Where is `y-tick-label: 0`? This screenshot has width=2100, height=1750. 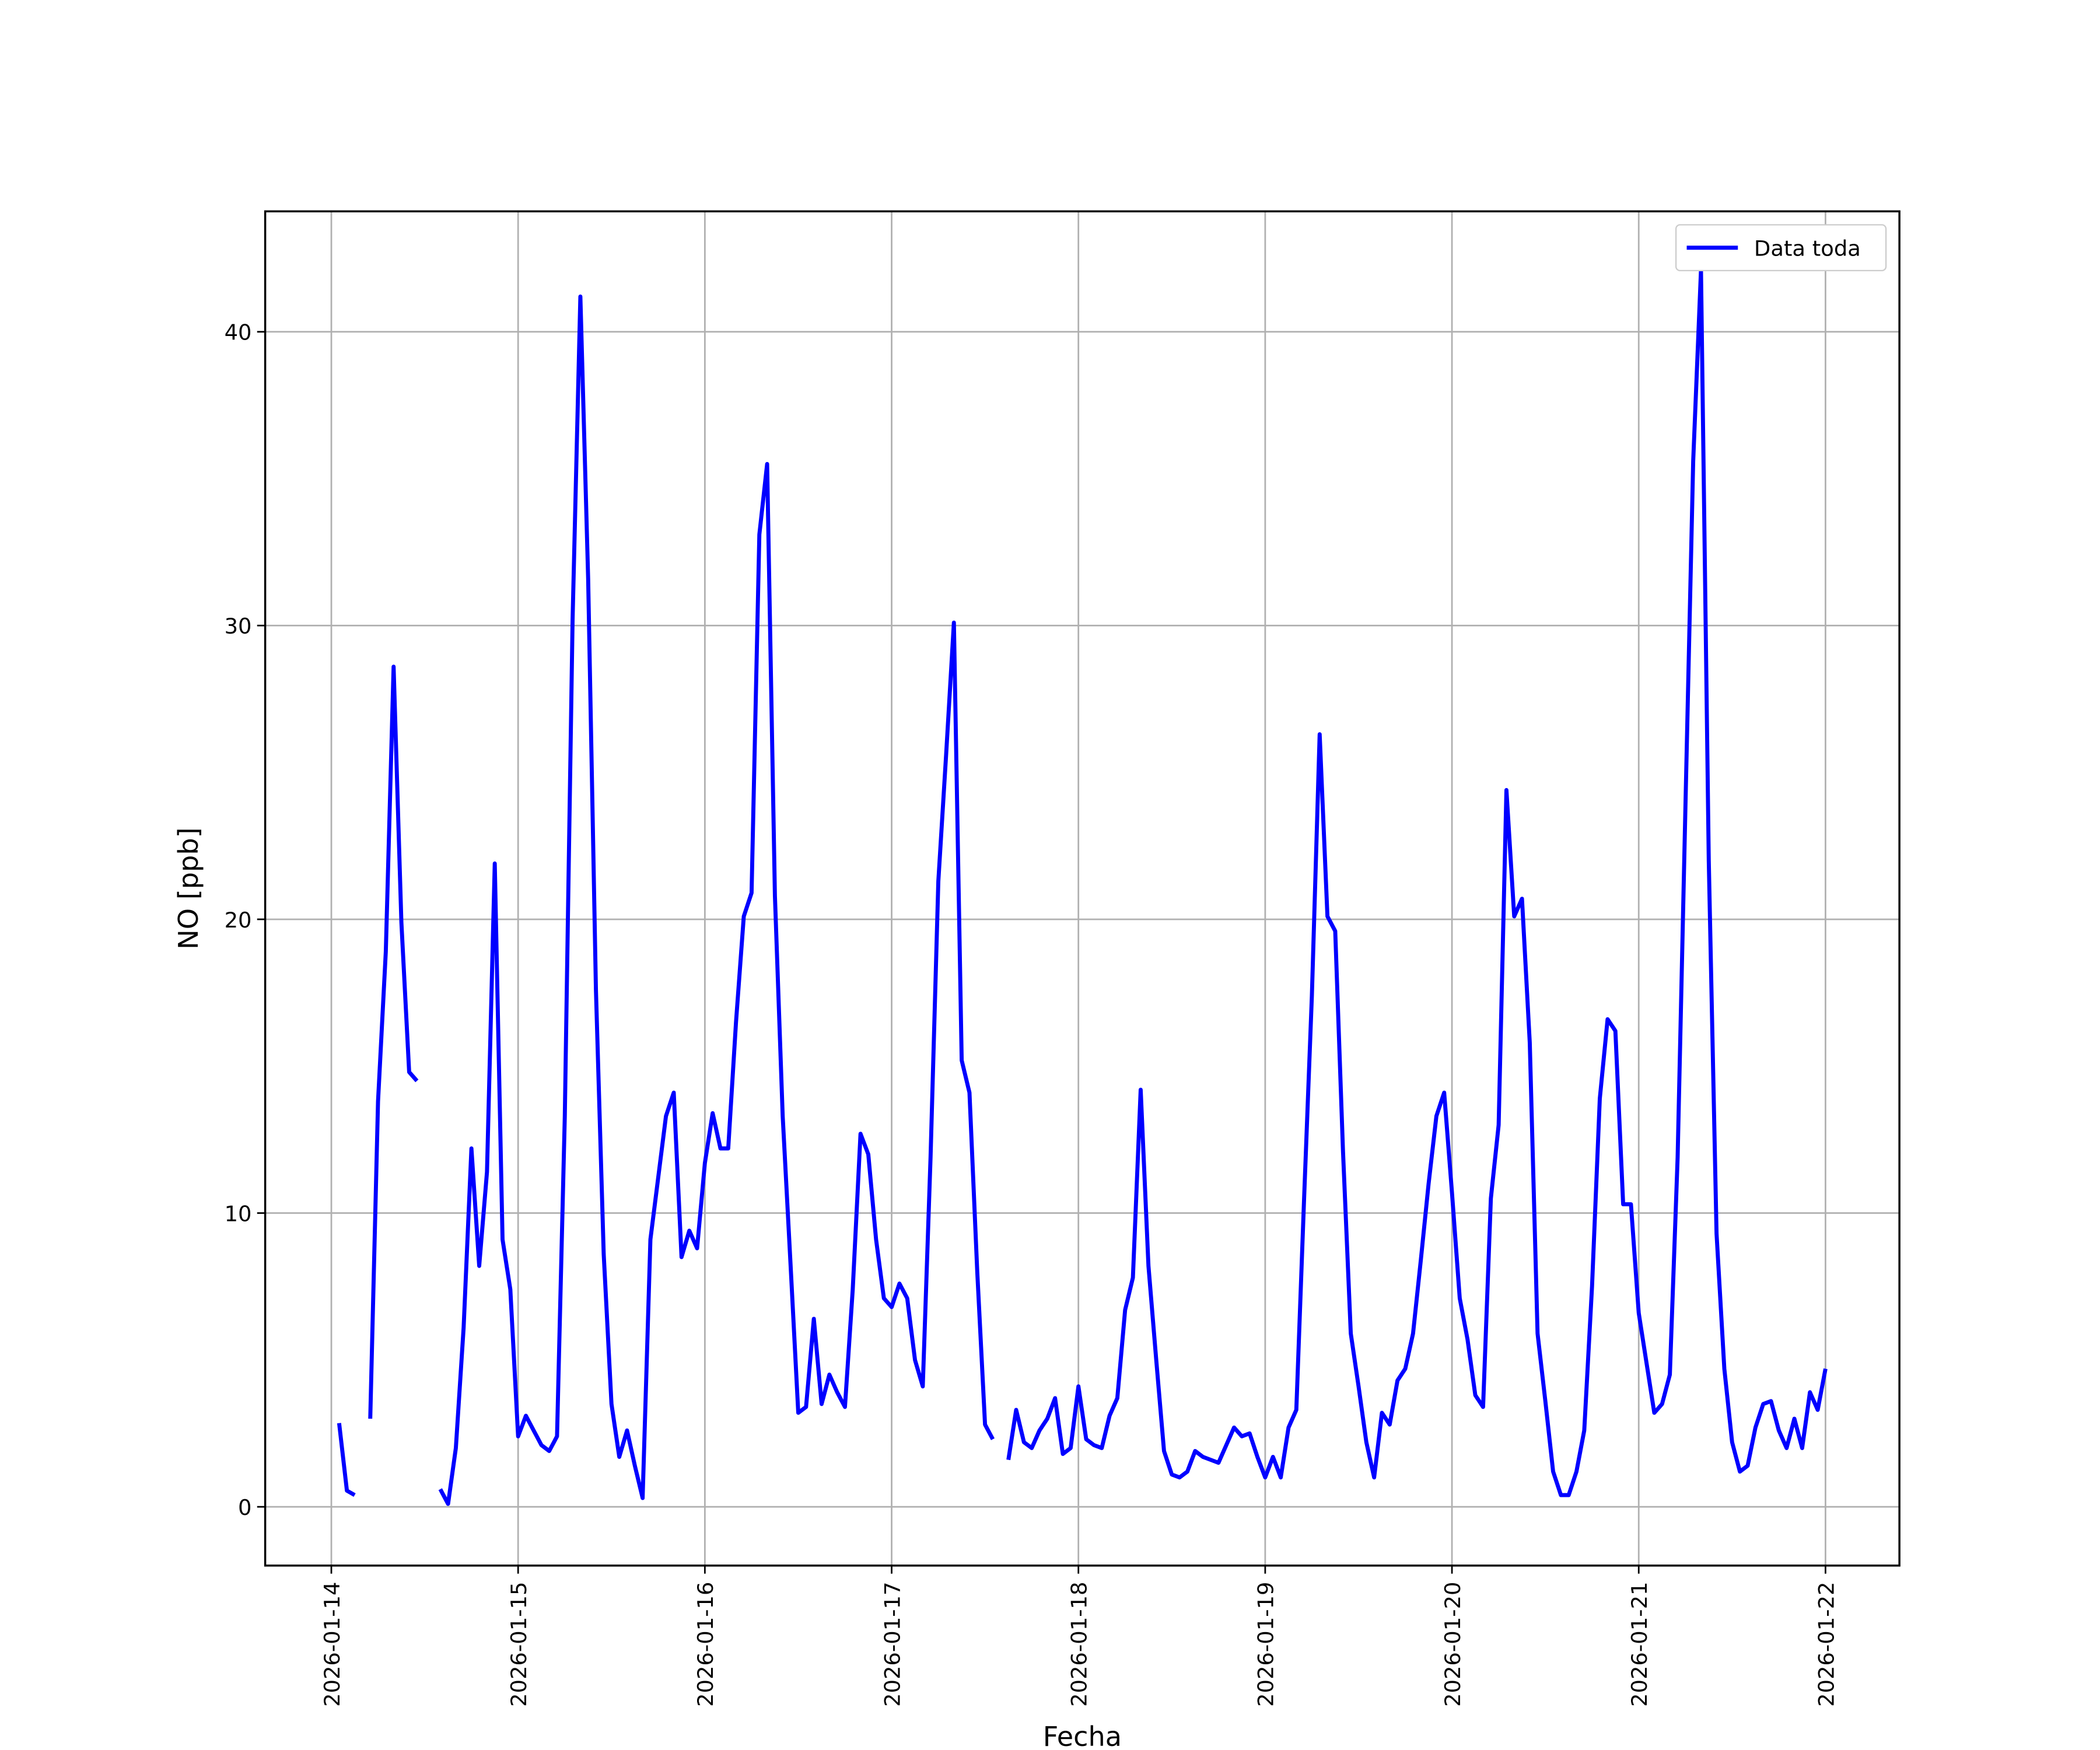
y-tick-label: 0 is located at coordinates (244, 1507).